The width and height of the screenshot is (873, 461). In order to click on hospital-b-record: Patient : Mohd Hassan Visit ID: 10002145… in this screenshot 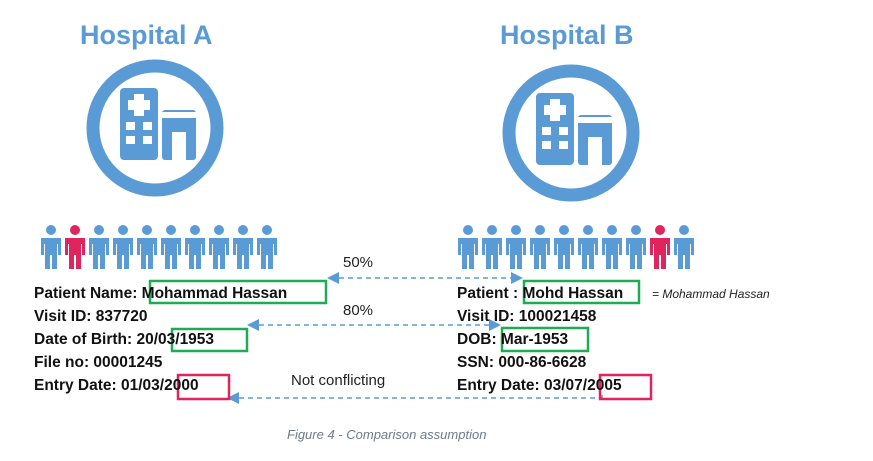, I will do `click(540, 339)`.